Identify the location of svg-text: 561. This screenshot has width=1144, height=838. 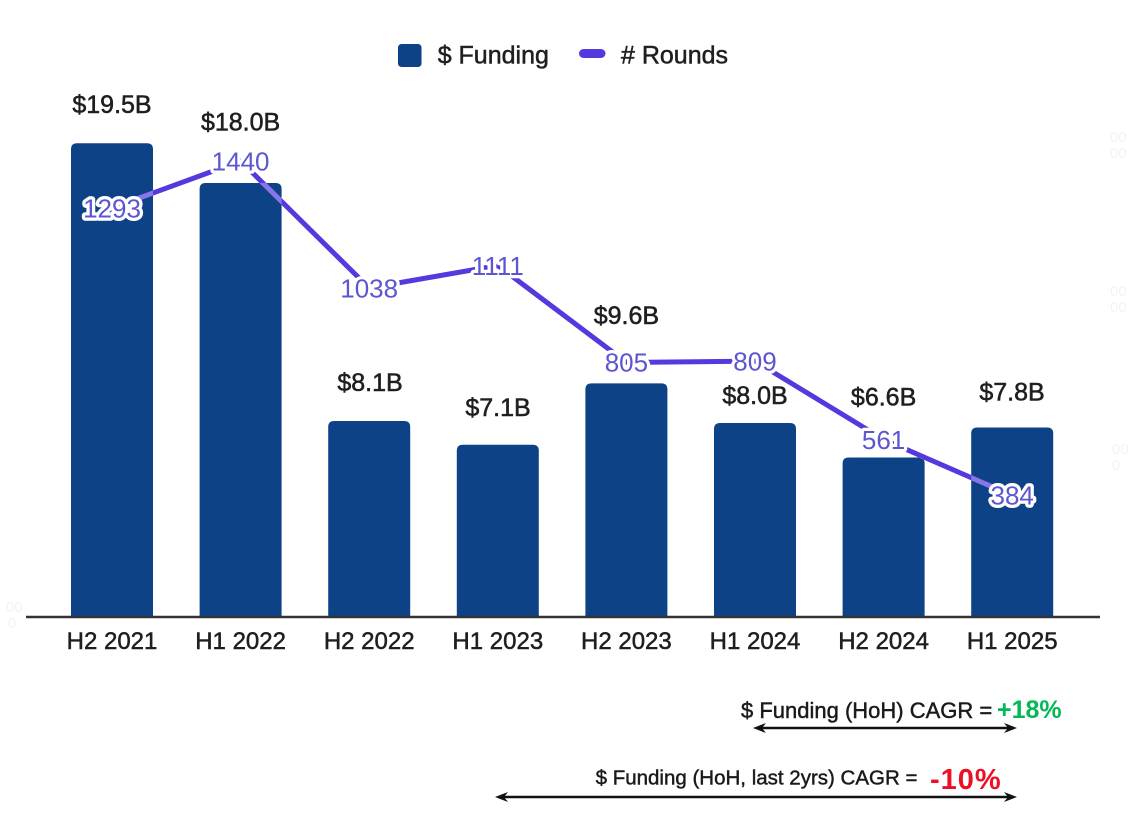
(883, 440).